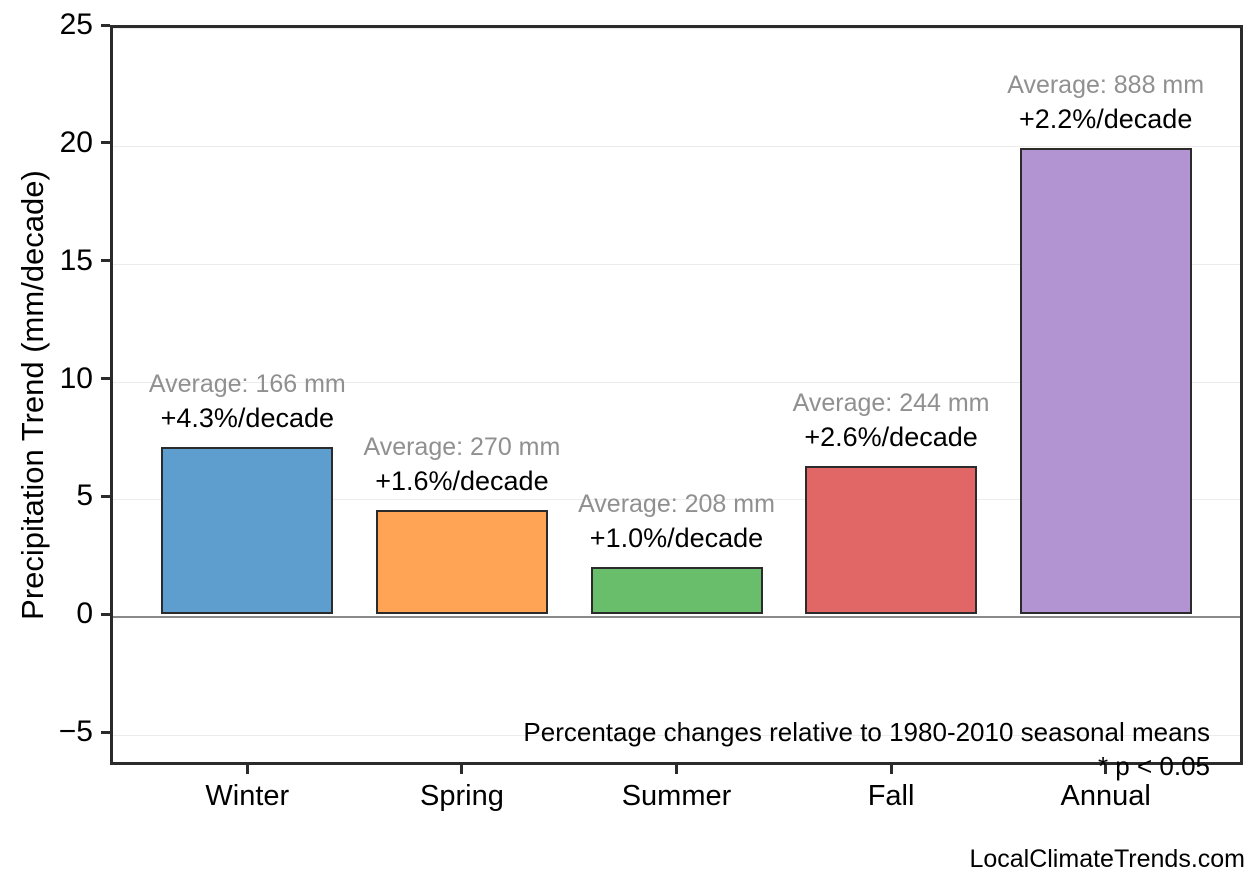 The width and height of the screenshot is (1258, 891). I want to click on bar-annual, so click(1105, 381).